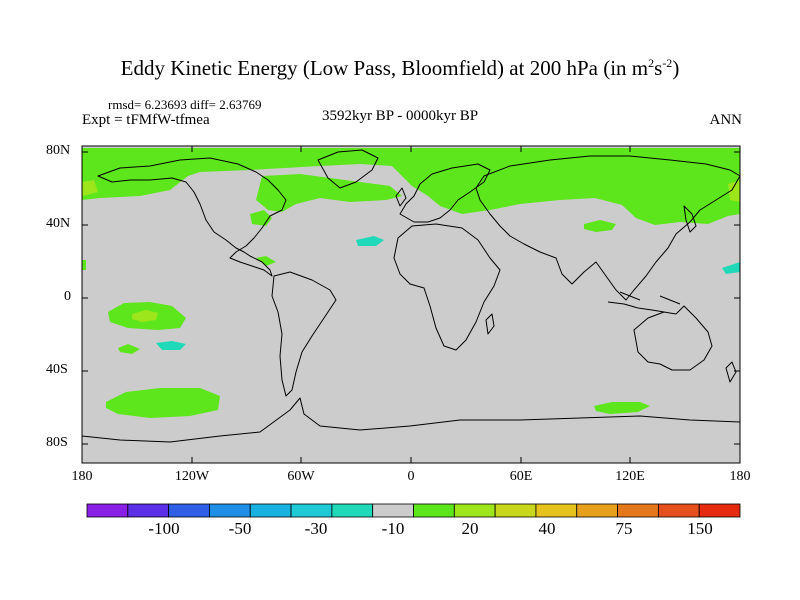 The height and width of the screenshot is (600, 800). Describe the element at coordinates (731, 268) in the screenshot. I see `east-pacific-negative-region` at that location.